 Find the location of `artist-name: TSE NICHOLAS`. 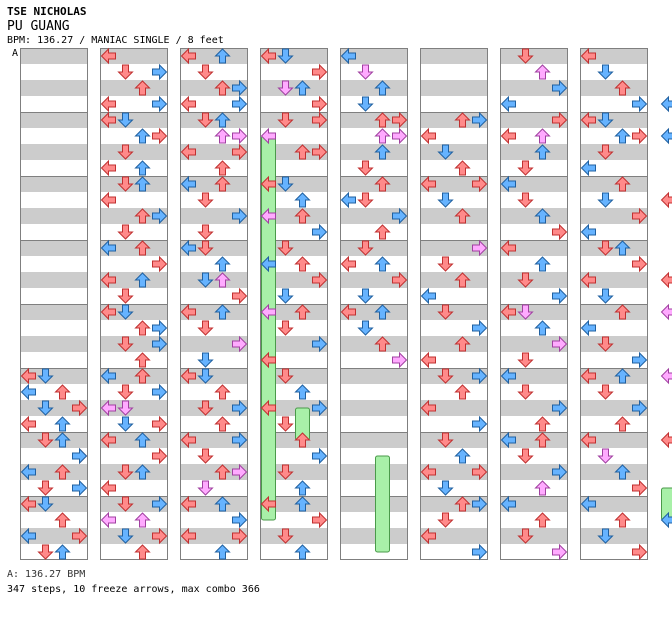

artist-name: TSE NICHOLAS is located at coordinates (47, 11).